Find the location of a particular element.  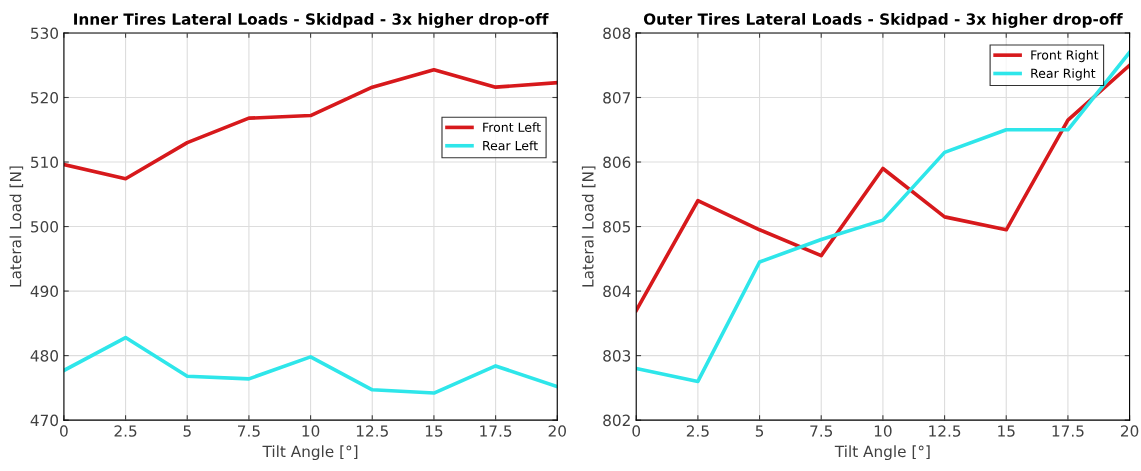

y-tick-label: 808 is located at coordinates (617, 33).